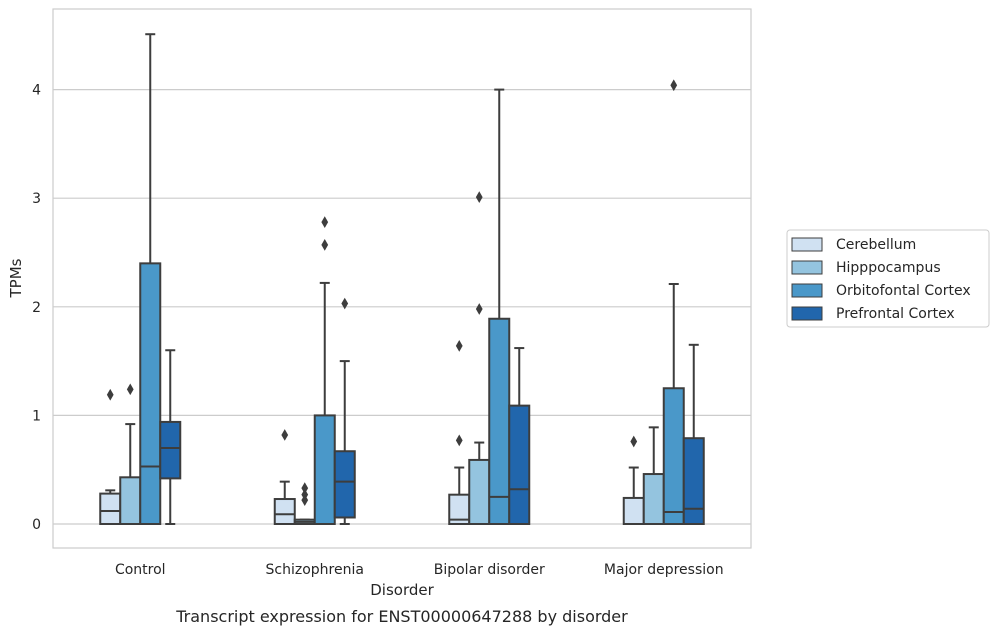 This screenshot has height=634, width=999. Describe the element at coordinates (807, 290) in the screenshot. I see `legend-swatch-orbitofontal-cortex` at that location.